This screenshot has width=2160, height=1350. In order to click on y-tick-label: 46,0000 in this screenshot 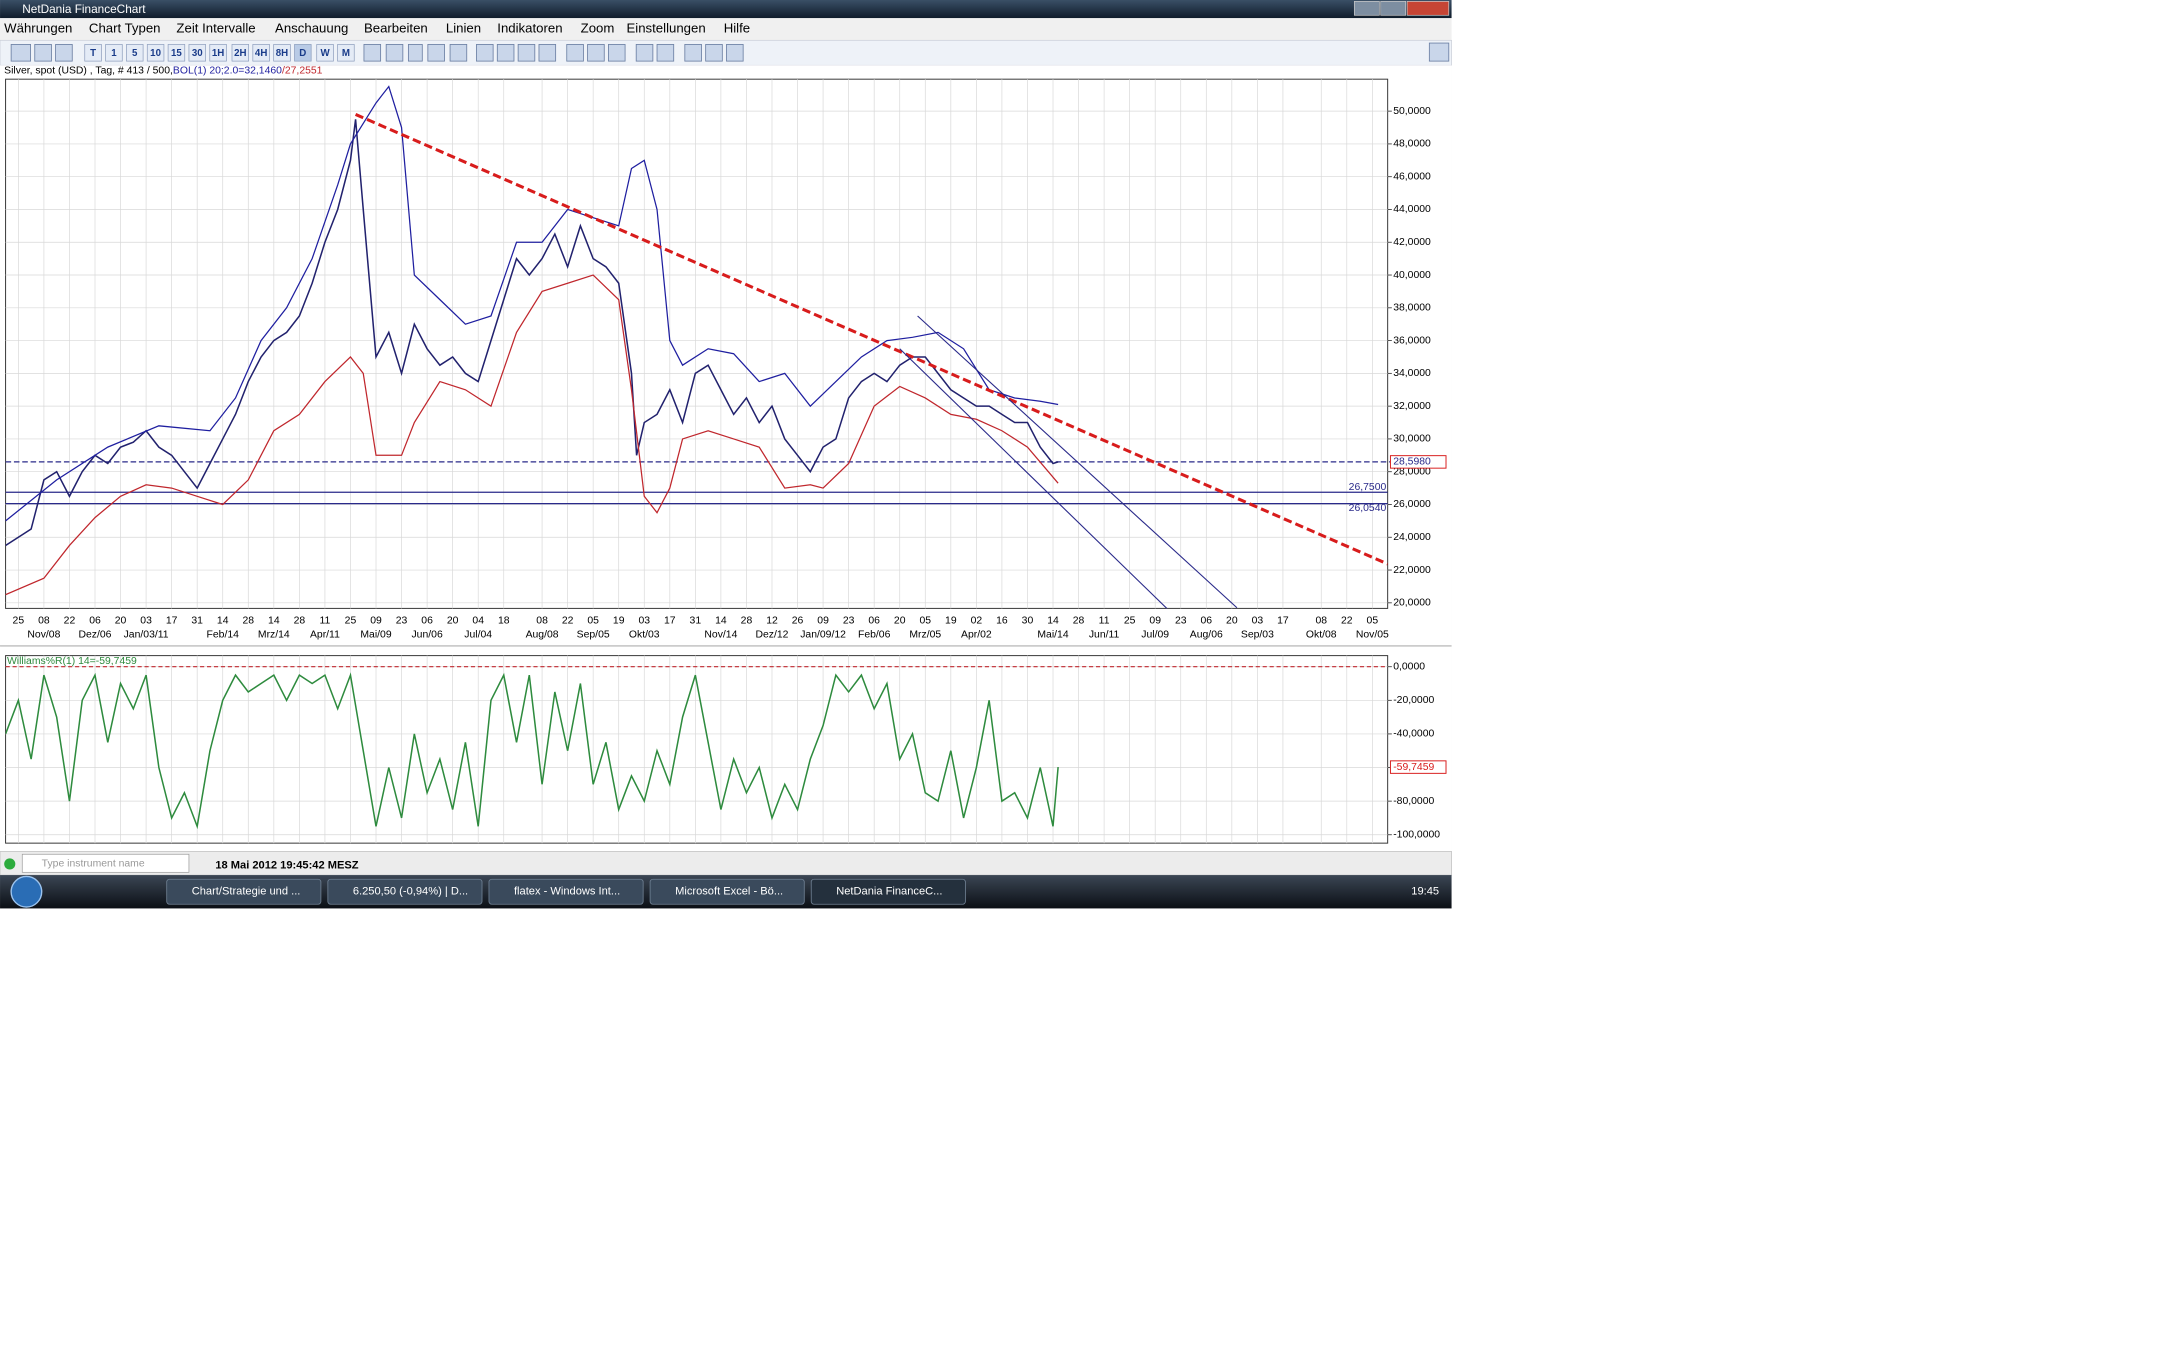, I will do `click(1412, 176)`.